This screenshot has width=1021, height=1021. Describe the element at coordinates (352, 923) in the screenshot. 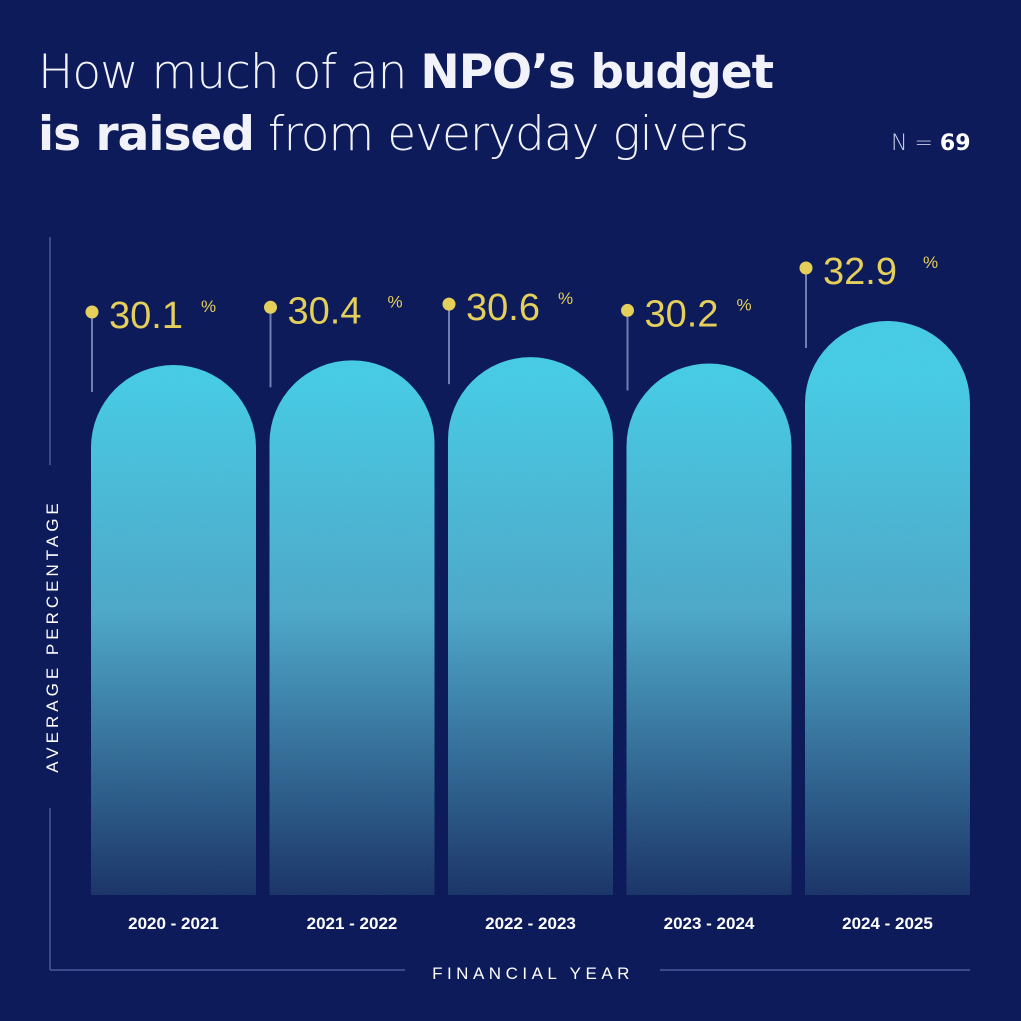

I see `x-tick-label: 2021 - 2022` at that location.